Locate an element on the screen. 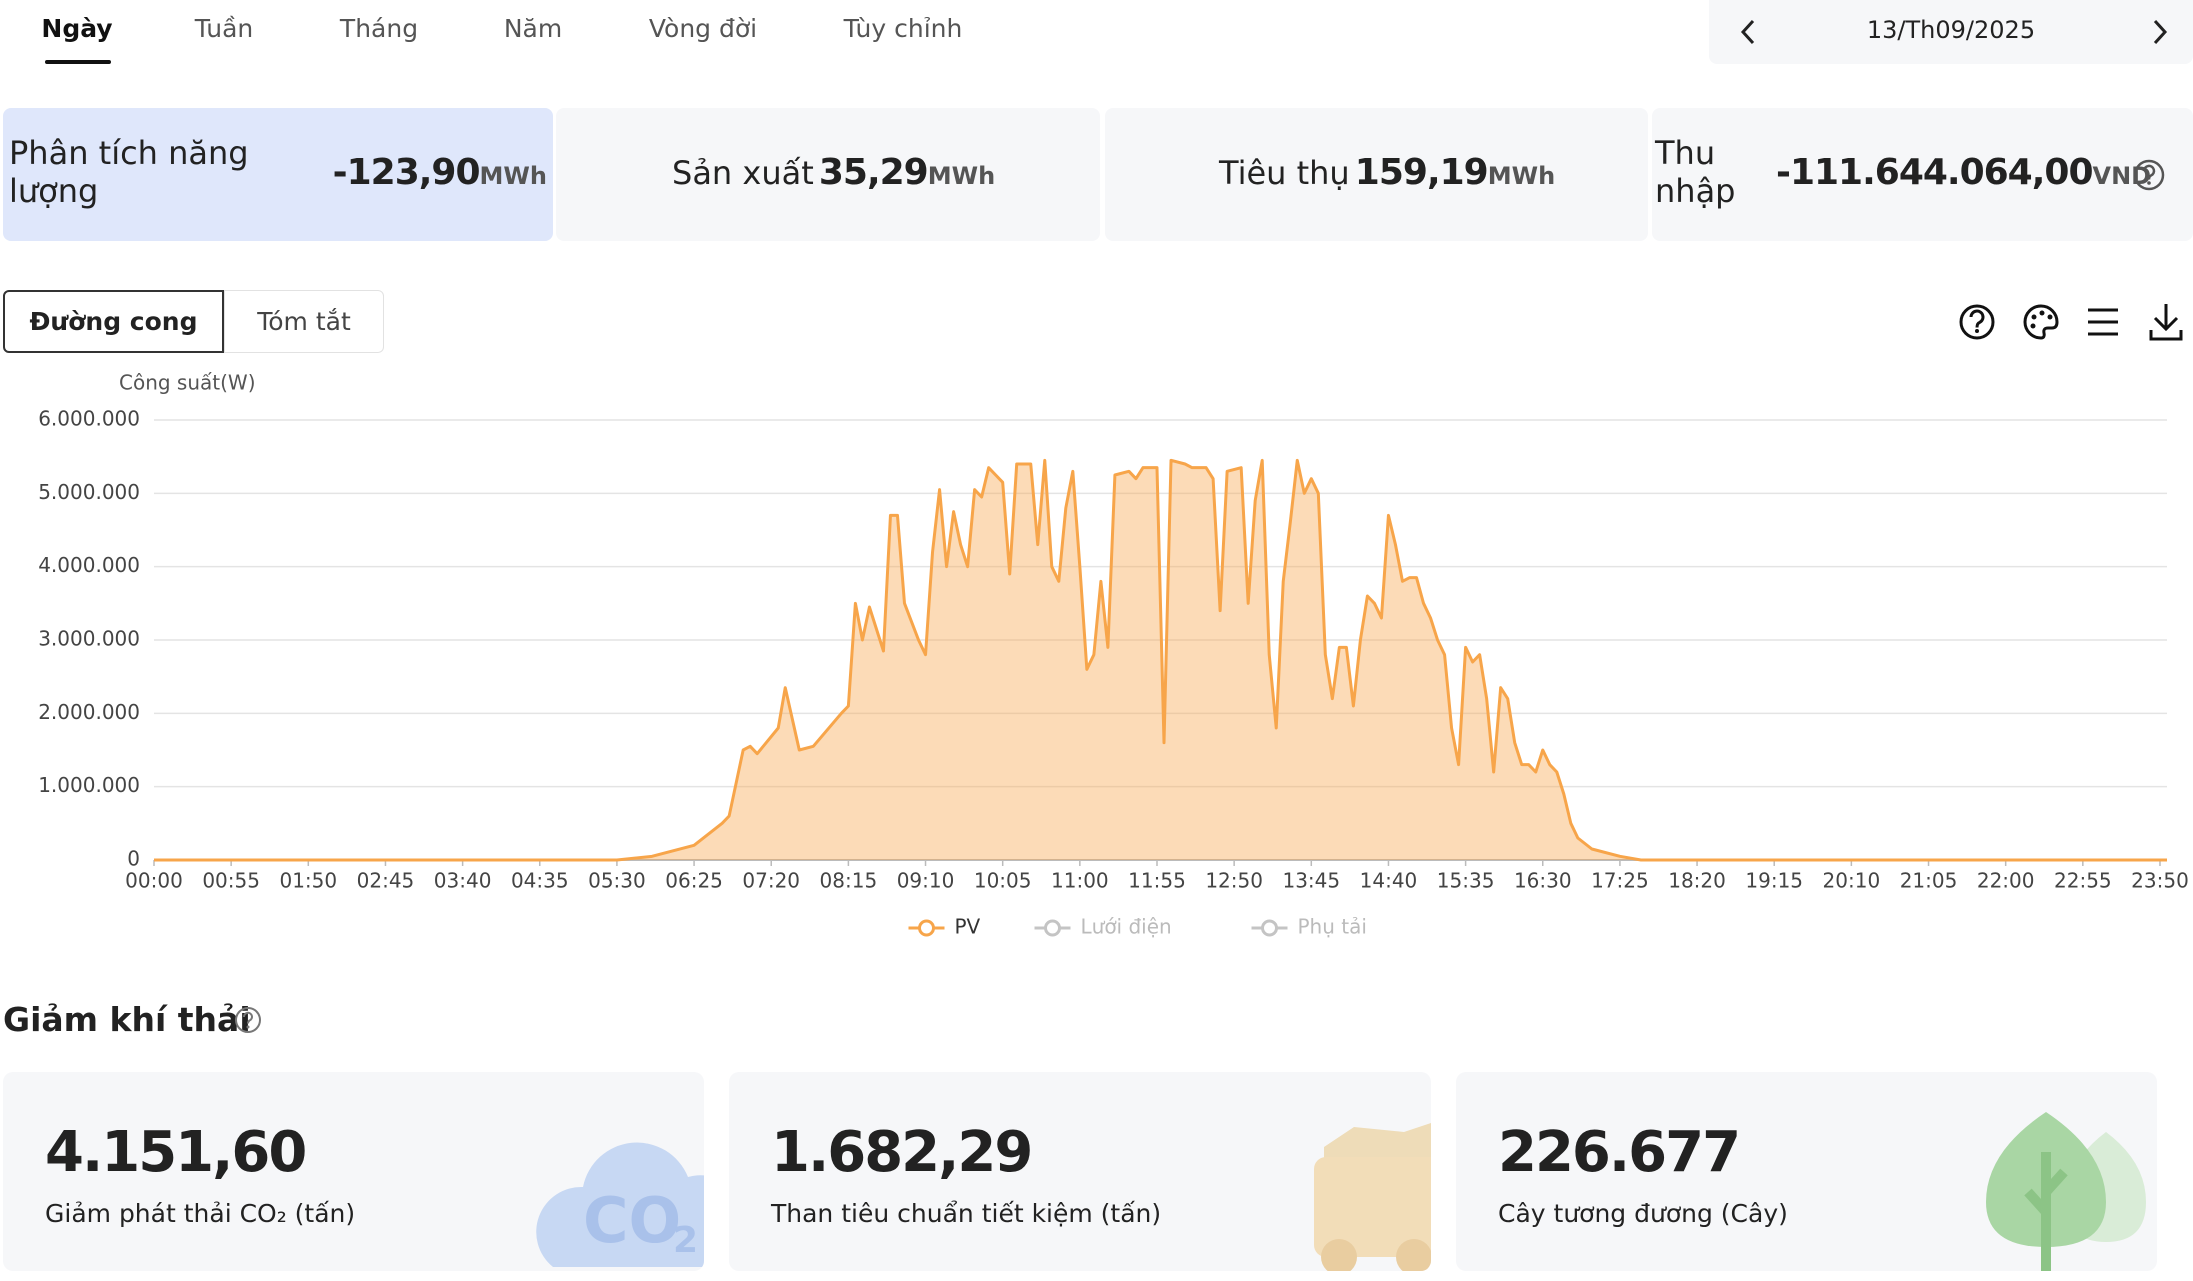  emission-card: CO 2 4.151,60 Giảm phát thải CO₂ (tấn) is located at coordinates (353, 1171).